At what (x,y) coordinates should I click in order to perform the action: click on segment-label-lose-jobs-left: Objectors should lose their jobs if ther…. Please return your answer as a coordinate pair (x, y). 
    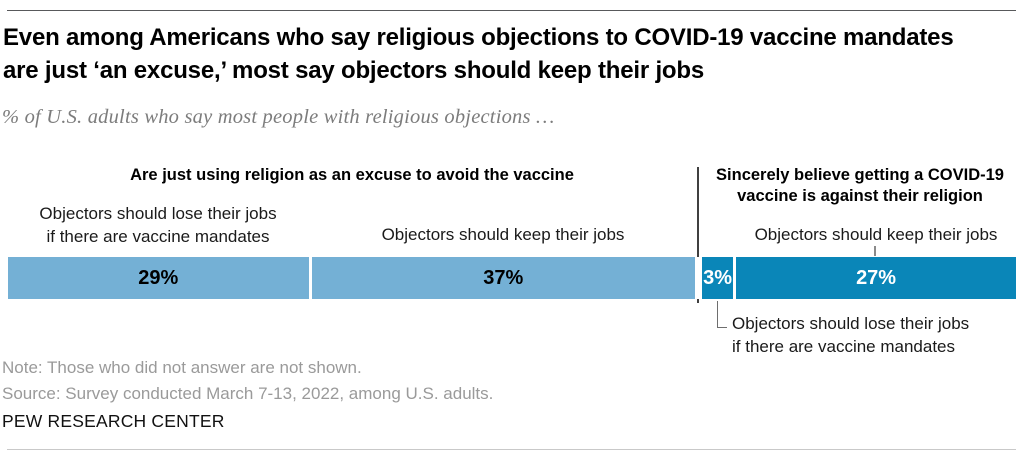
    Looking at the image, I should click on (158, 225).